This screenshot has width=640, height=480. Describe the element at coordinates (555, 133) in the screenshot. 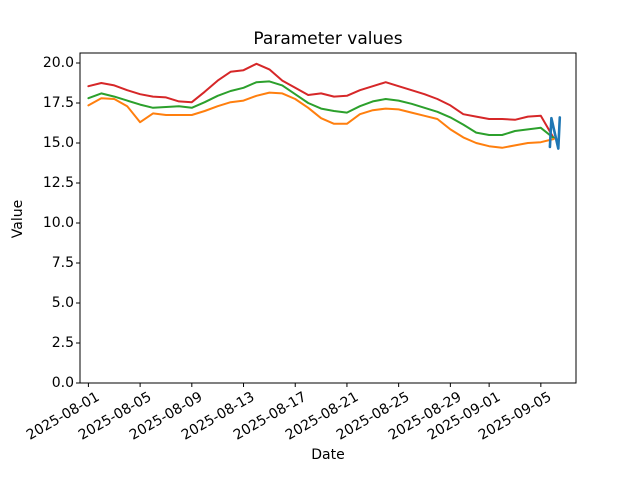

I see `series-blue-line` at that location.